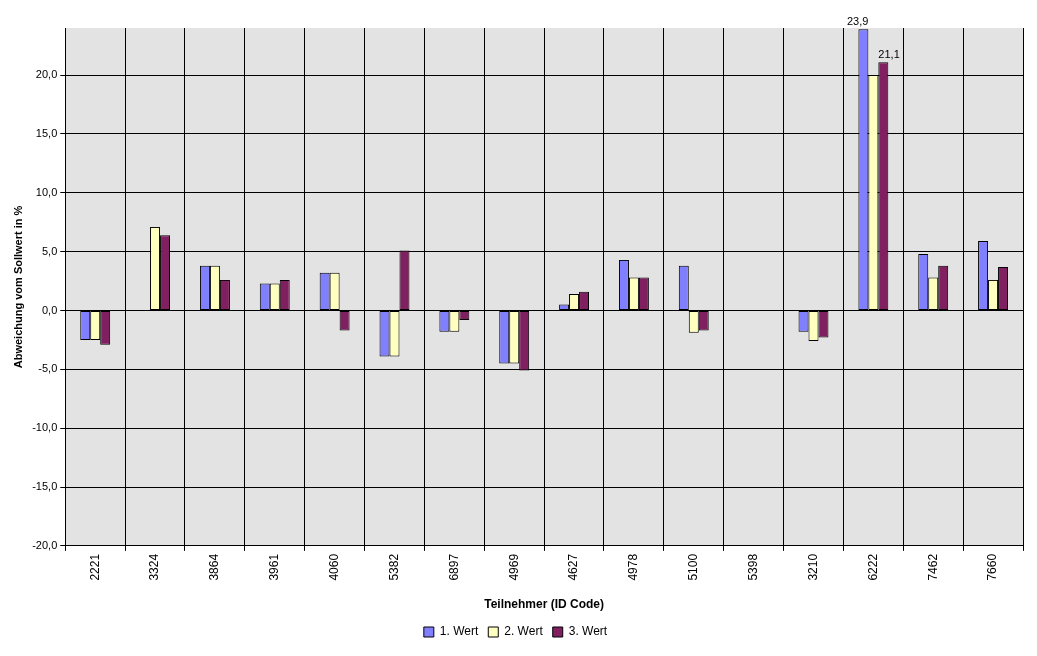 The width and height of the screenshot is (1037, 656). What do you see at coordinates (872, 567) in the screenshot?
I see `x-tick-label: 6222` at bounding box center [872, 567].